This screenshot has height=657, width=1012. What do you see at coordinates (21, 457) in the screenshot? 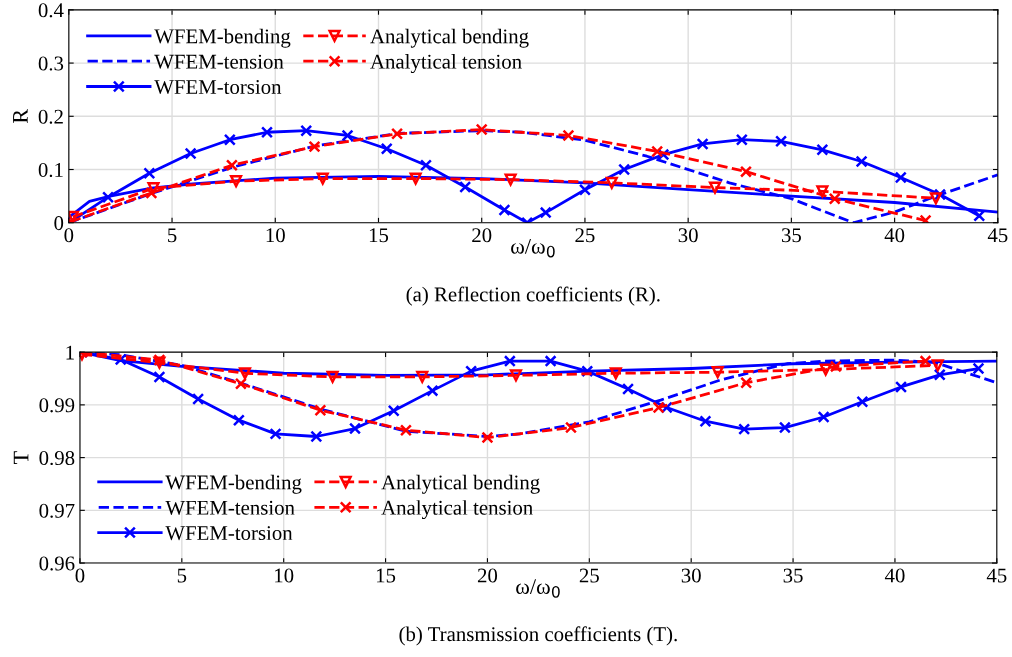
I see `y-axis-title: T` at bounding box center [21, 457].